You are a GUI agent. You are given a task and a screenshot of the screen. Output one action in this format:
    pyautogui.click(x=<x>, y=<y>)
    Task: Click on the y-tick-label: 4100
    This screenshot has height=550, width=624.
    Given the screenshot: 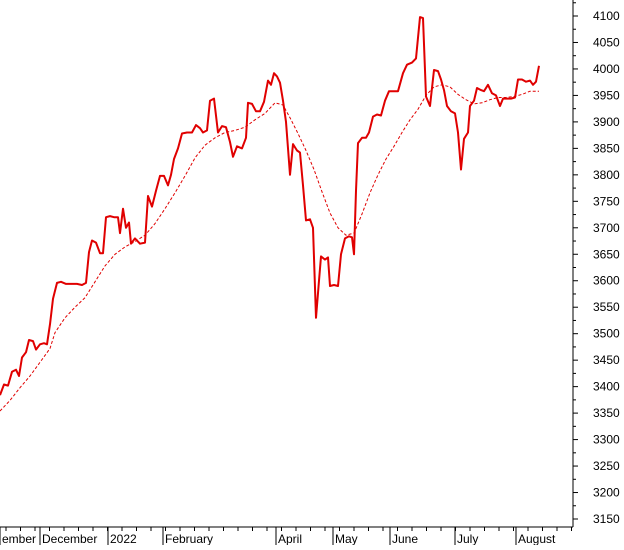 What is the action you would take?
    pyautogui.click(x=606, y=16)
    